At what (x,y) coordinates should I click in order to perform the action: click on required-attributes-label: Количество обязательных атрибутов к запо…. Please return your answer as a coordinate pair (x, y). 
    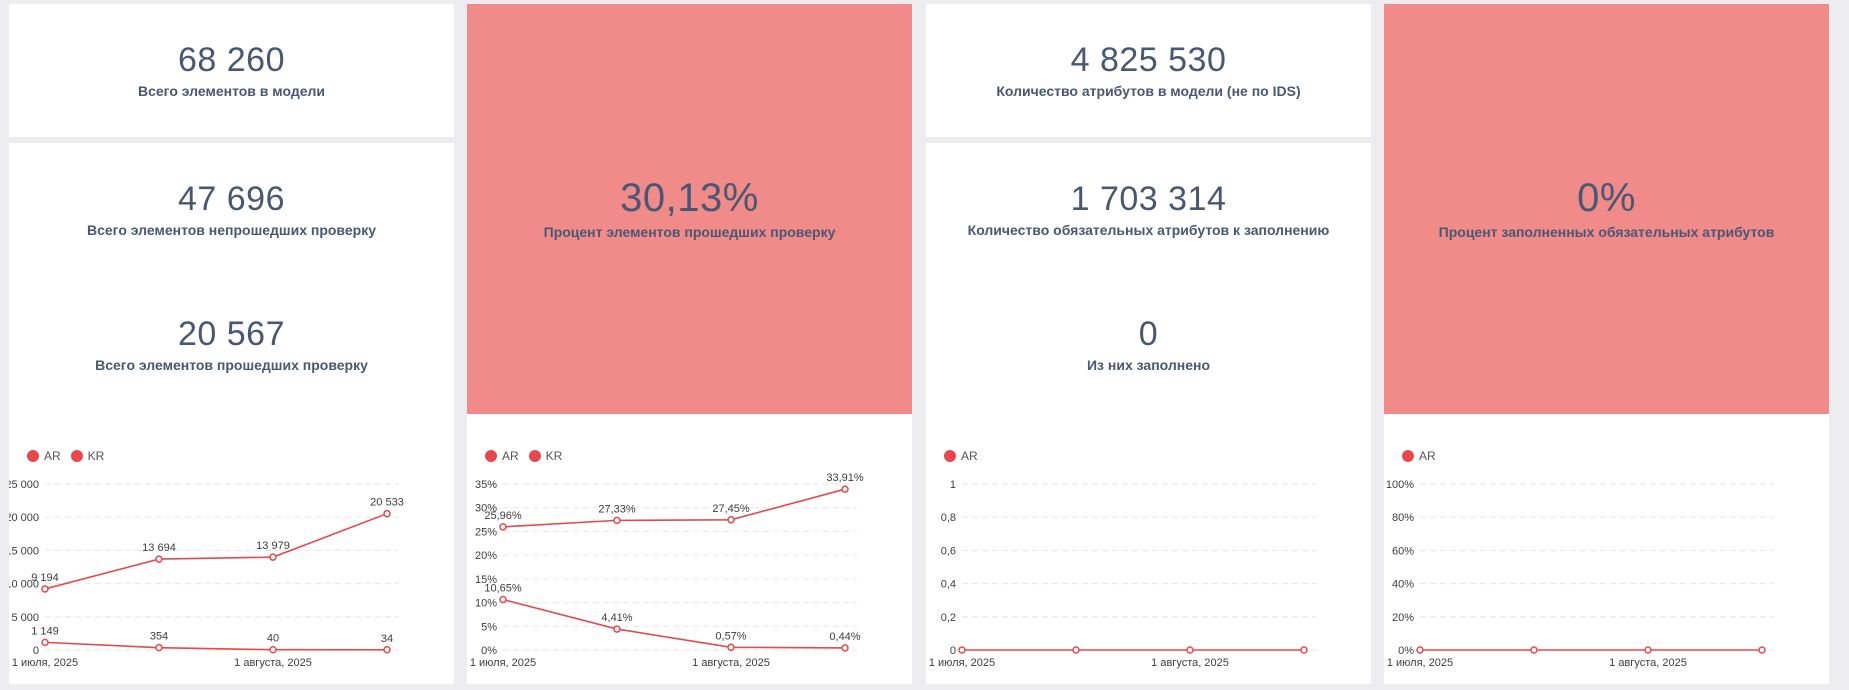
    Looking at the image, I should click on (1148, 229).